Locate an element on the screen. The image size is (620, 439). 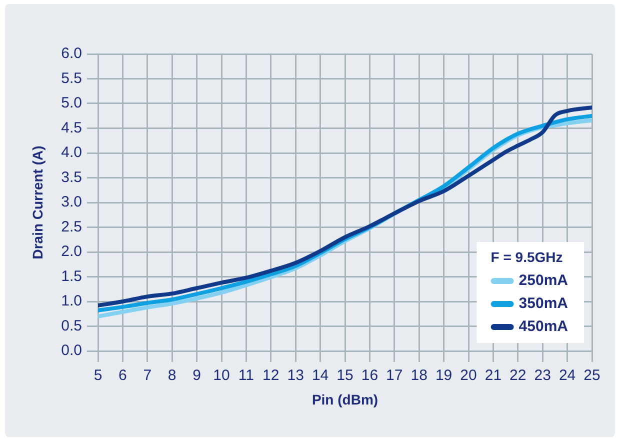
legend-title: F = 9.5GHz is located at coordinates (526, 256).